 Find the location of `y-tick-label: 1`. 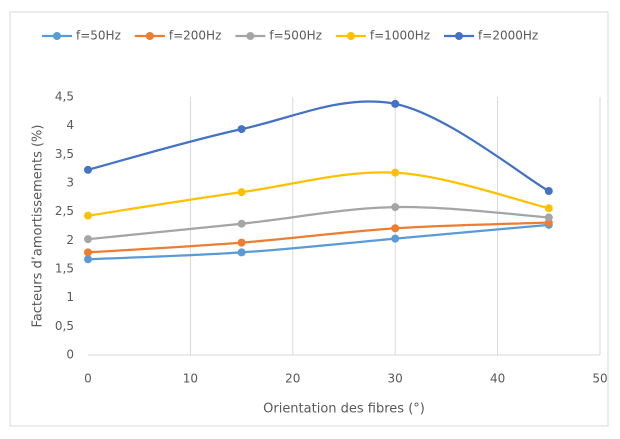

y-tick-label: 1 is located at coordinates (70, 297).